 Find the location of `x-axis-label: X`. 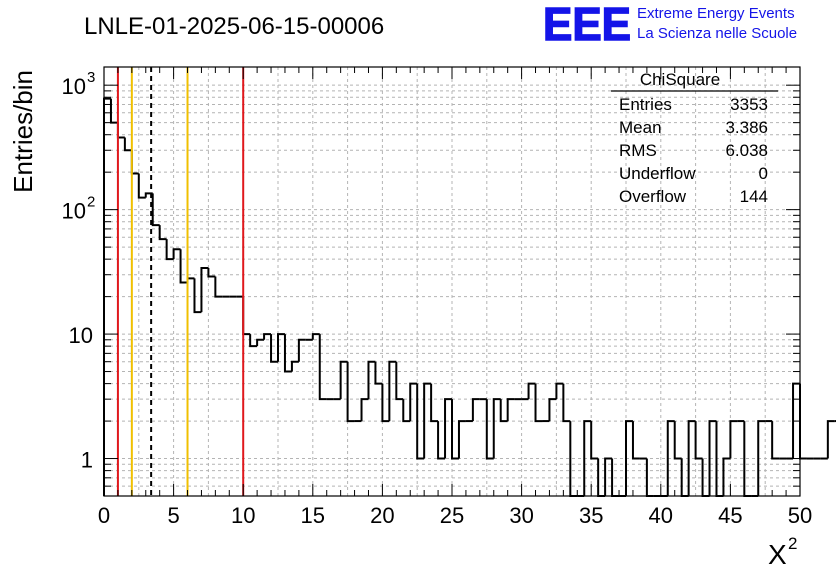

x-axis-label: X is located at coordinates (777, 554).